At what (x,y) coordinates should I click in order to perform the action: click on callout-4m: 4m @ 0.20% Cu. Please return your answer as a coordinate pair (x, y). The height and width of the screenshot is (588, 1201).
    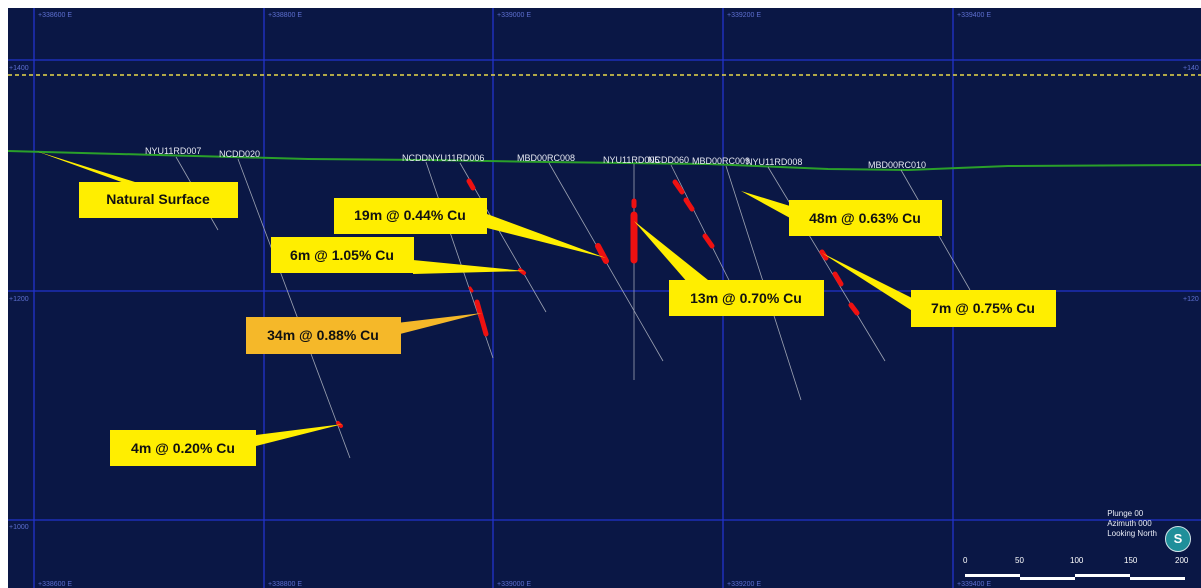
    Looking at the image, I should click on (183, 448).